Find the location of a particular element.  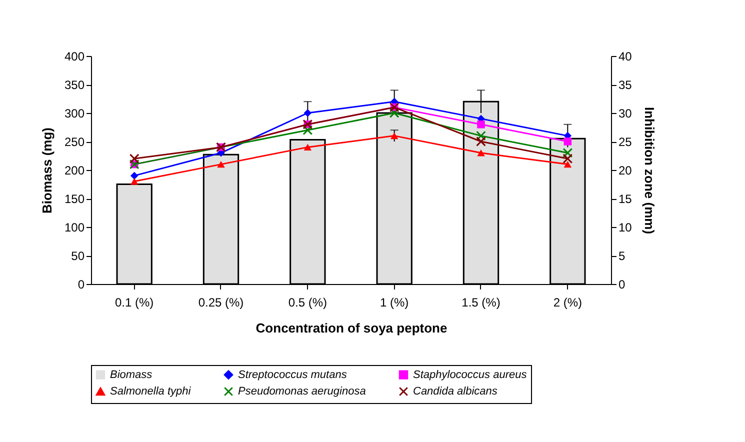

x-tick-label: 2 (%) is located at coordinates (567, 303).